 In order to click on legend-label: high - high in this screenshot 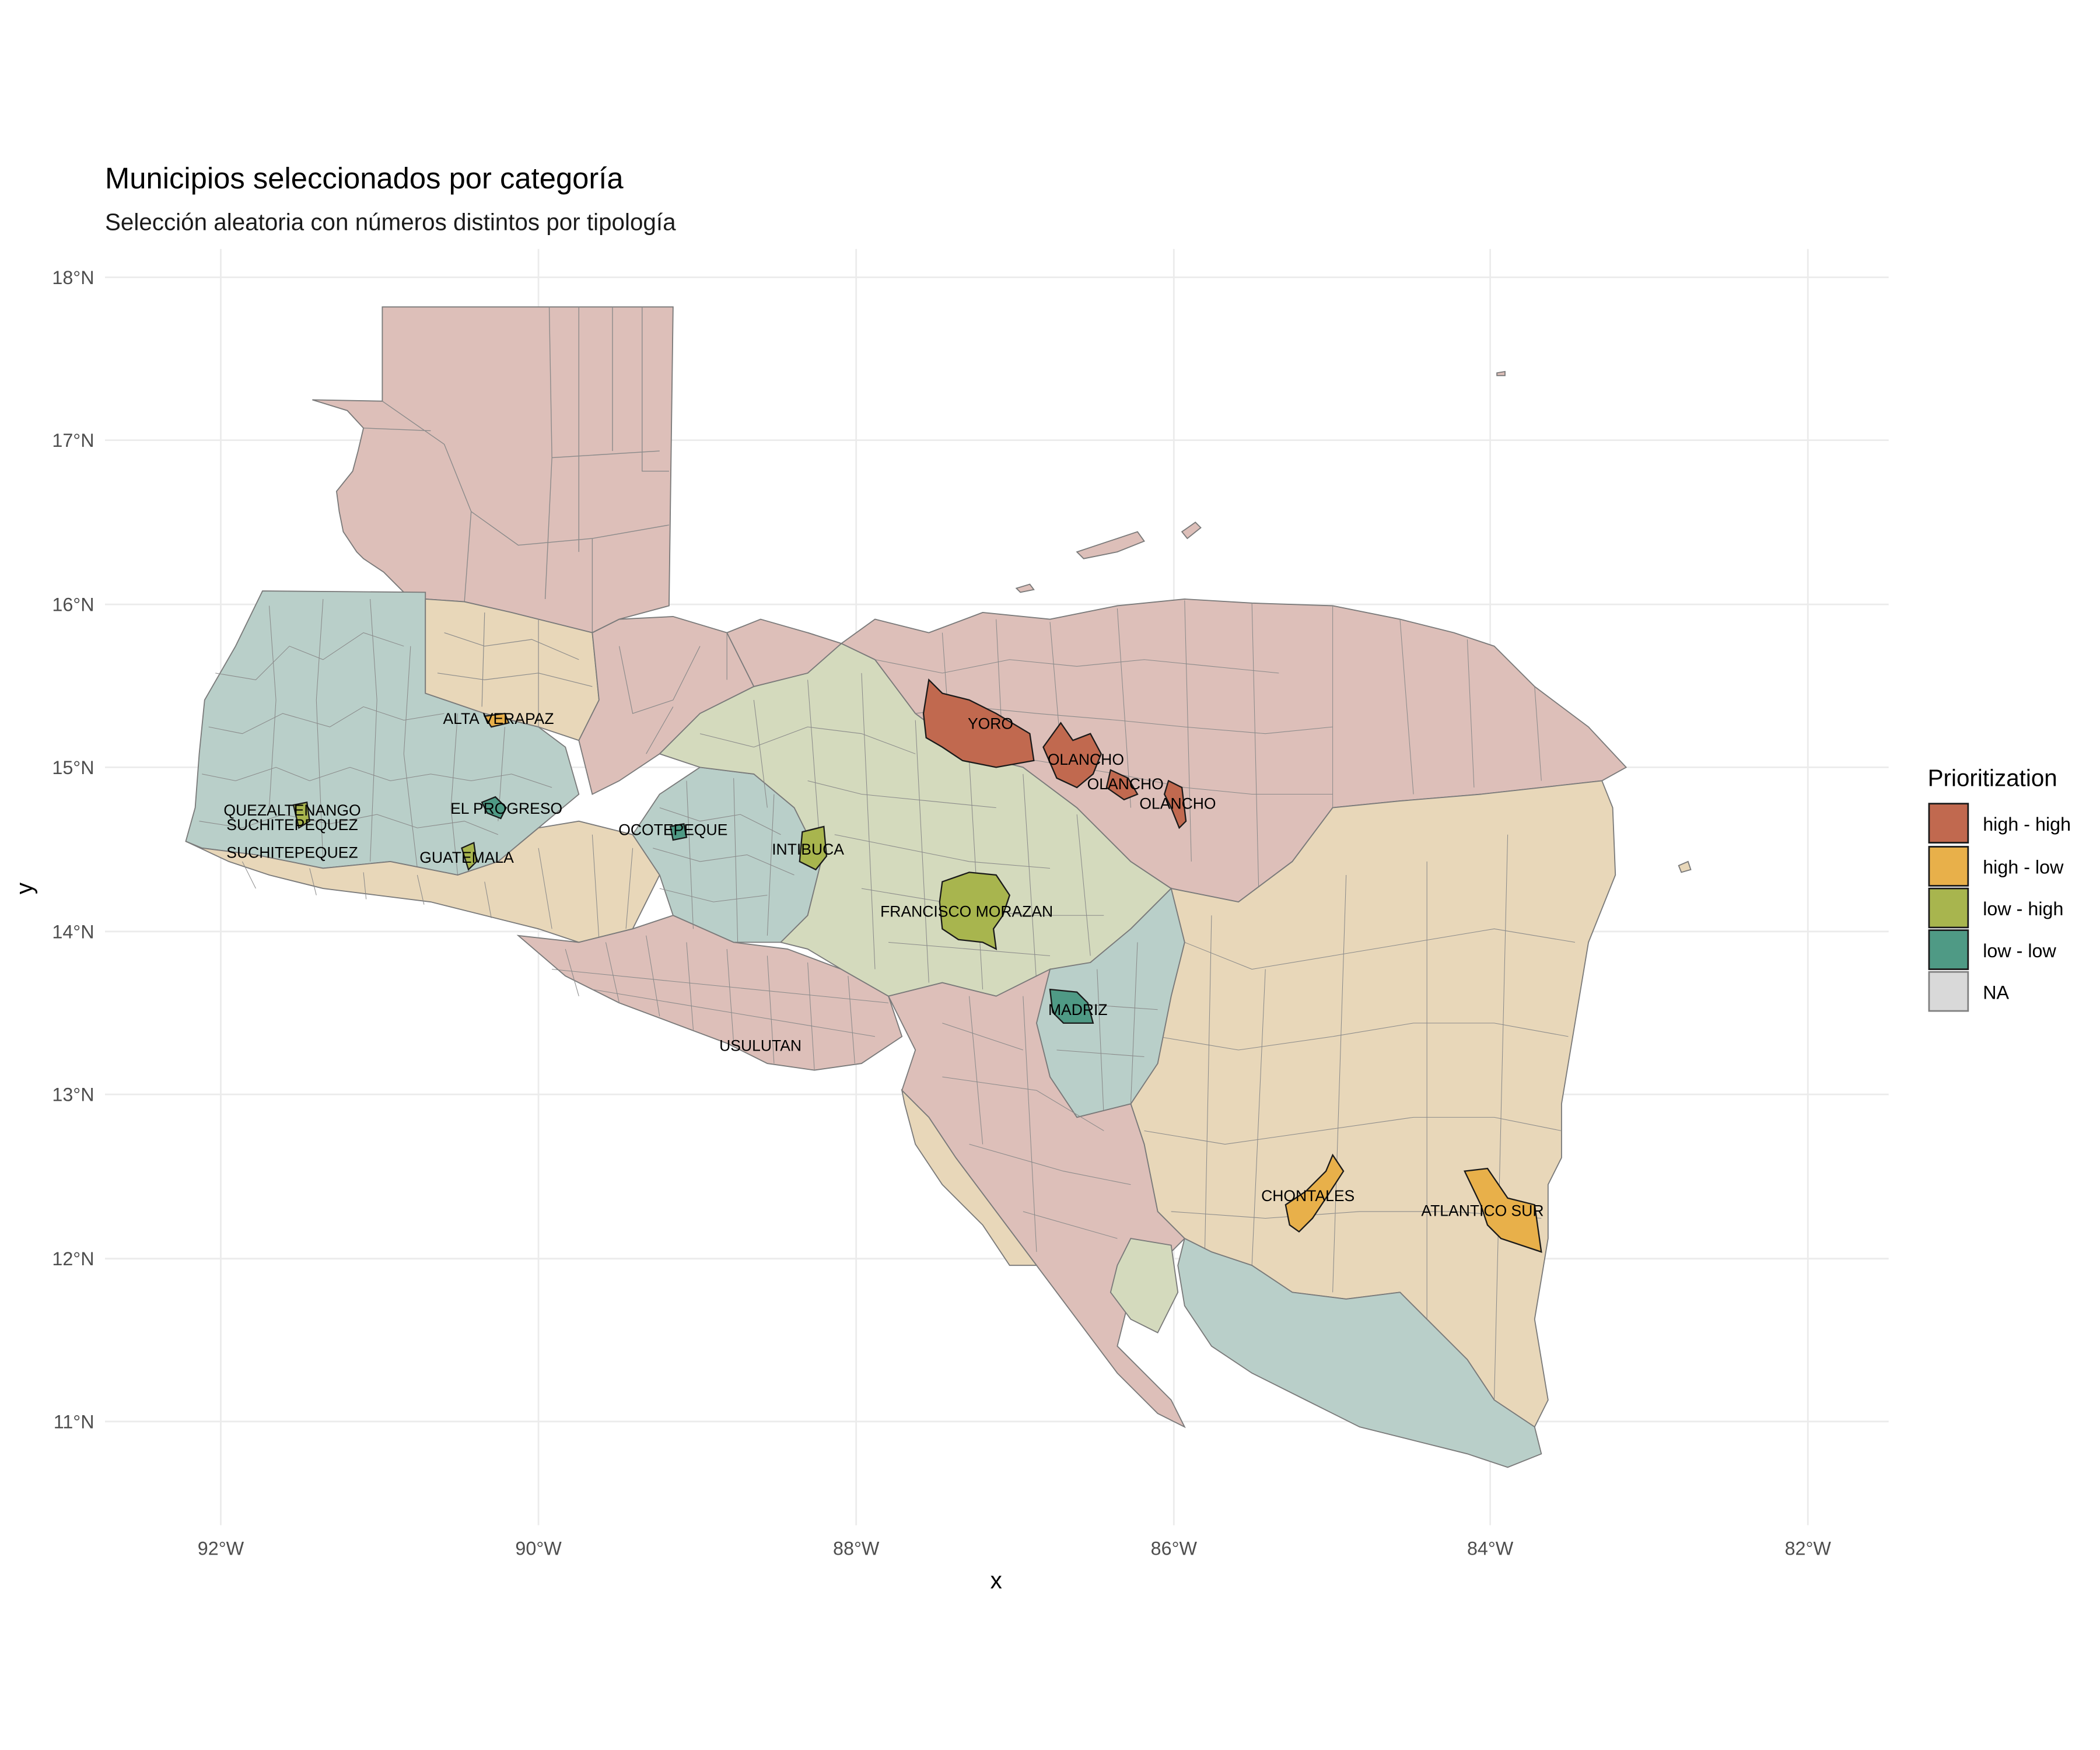, I will do `click(2027, 824)`.